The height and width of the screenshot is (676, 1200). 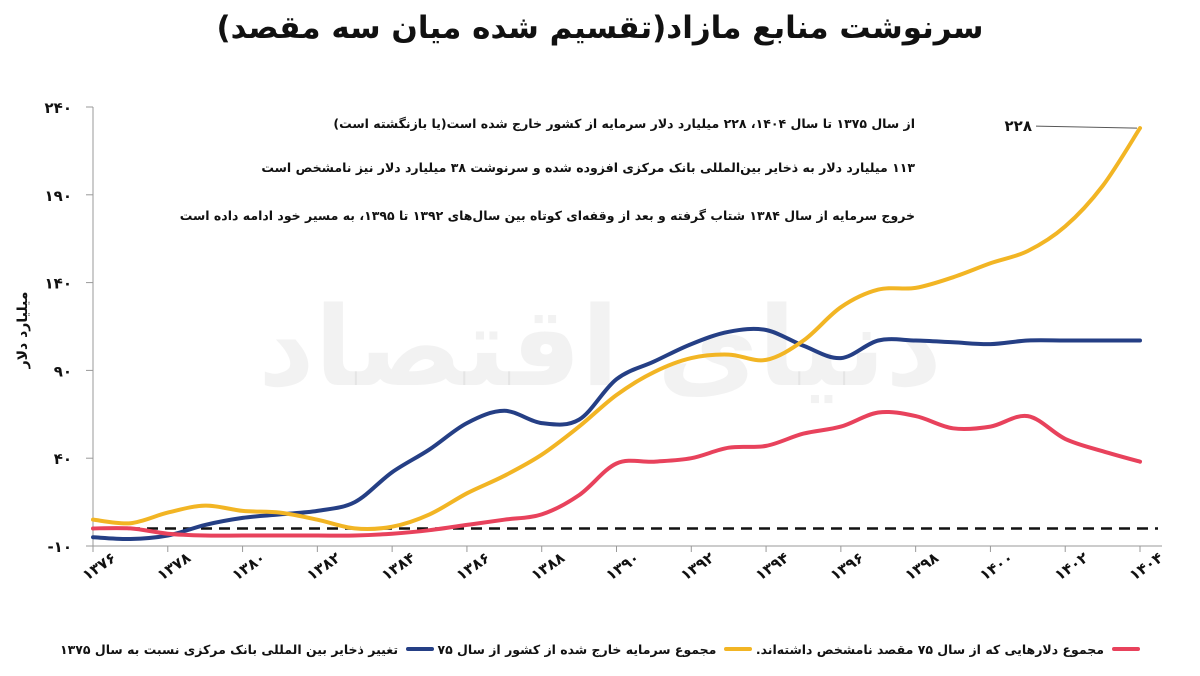 What do you see at coordinates (398, 567) in the screenshot?
I see `x-tick-label: ۱۳۸۴` at bounding box center [398, 567].